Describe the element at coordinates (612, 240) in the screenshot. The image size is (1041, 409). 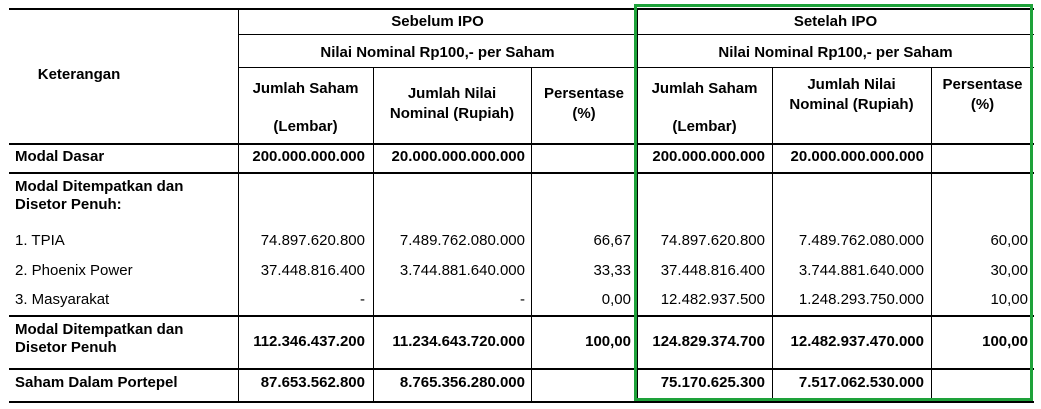
I see `cell-before-pct: 66,67` at that location.